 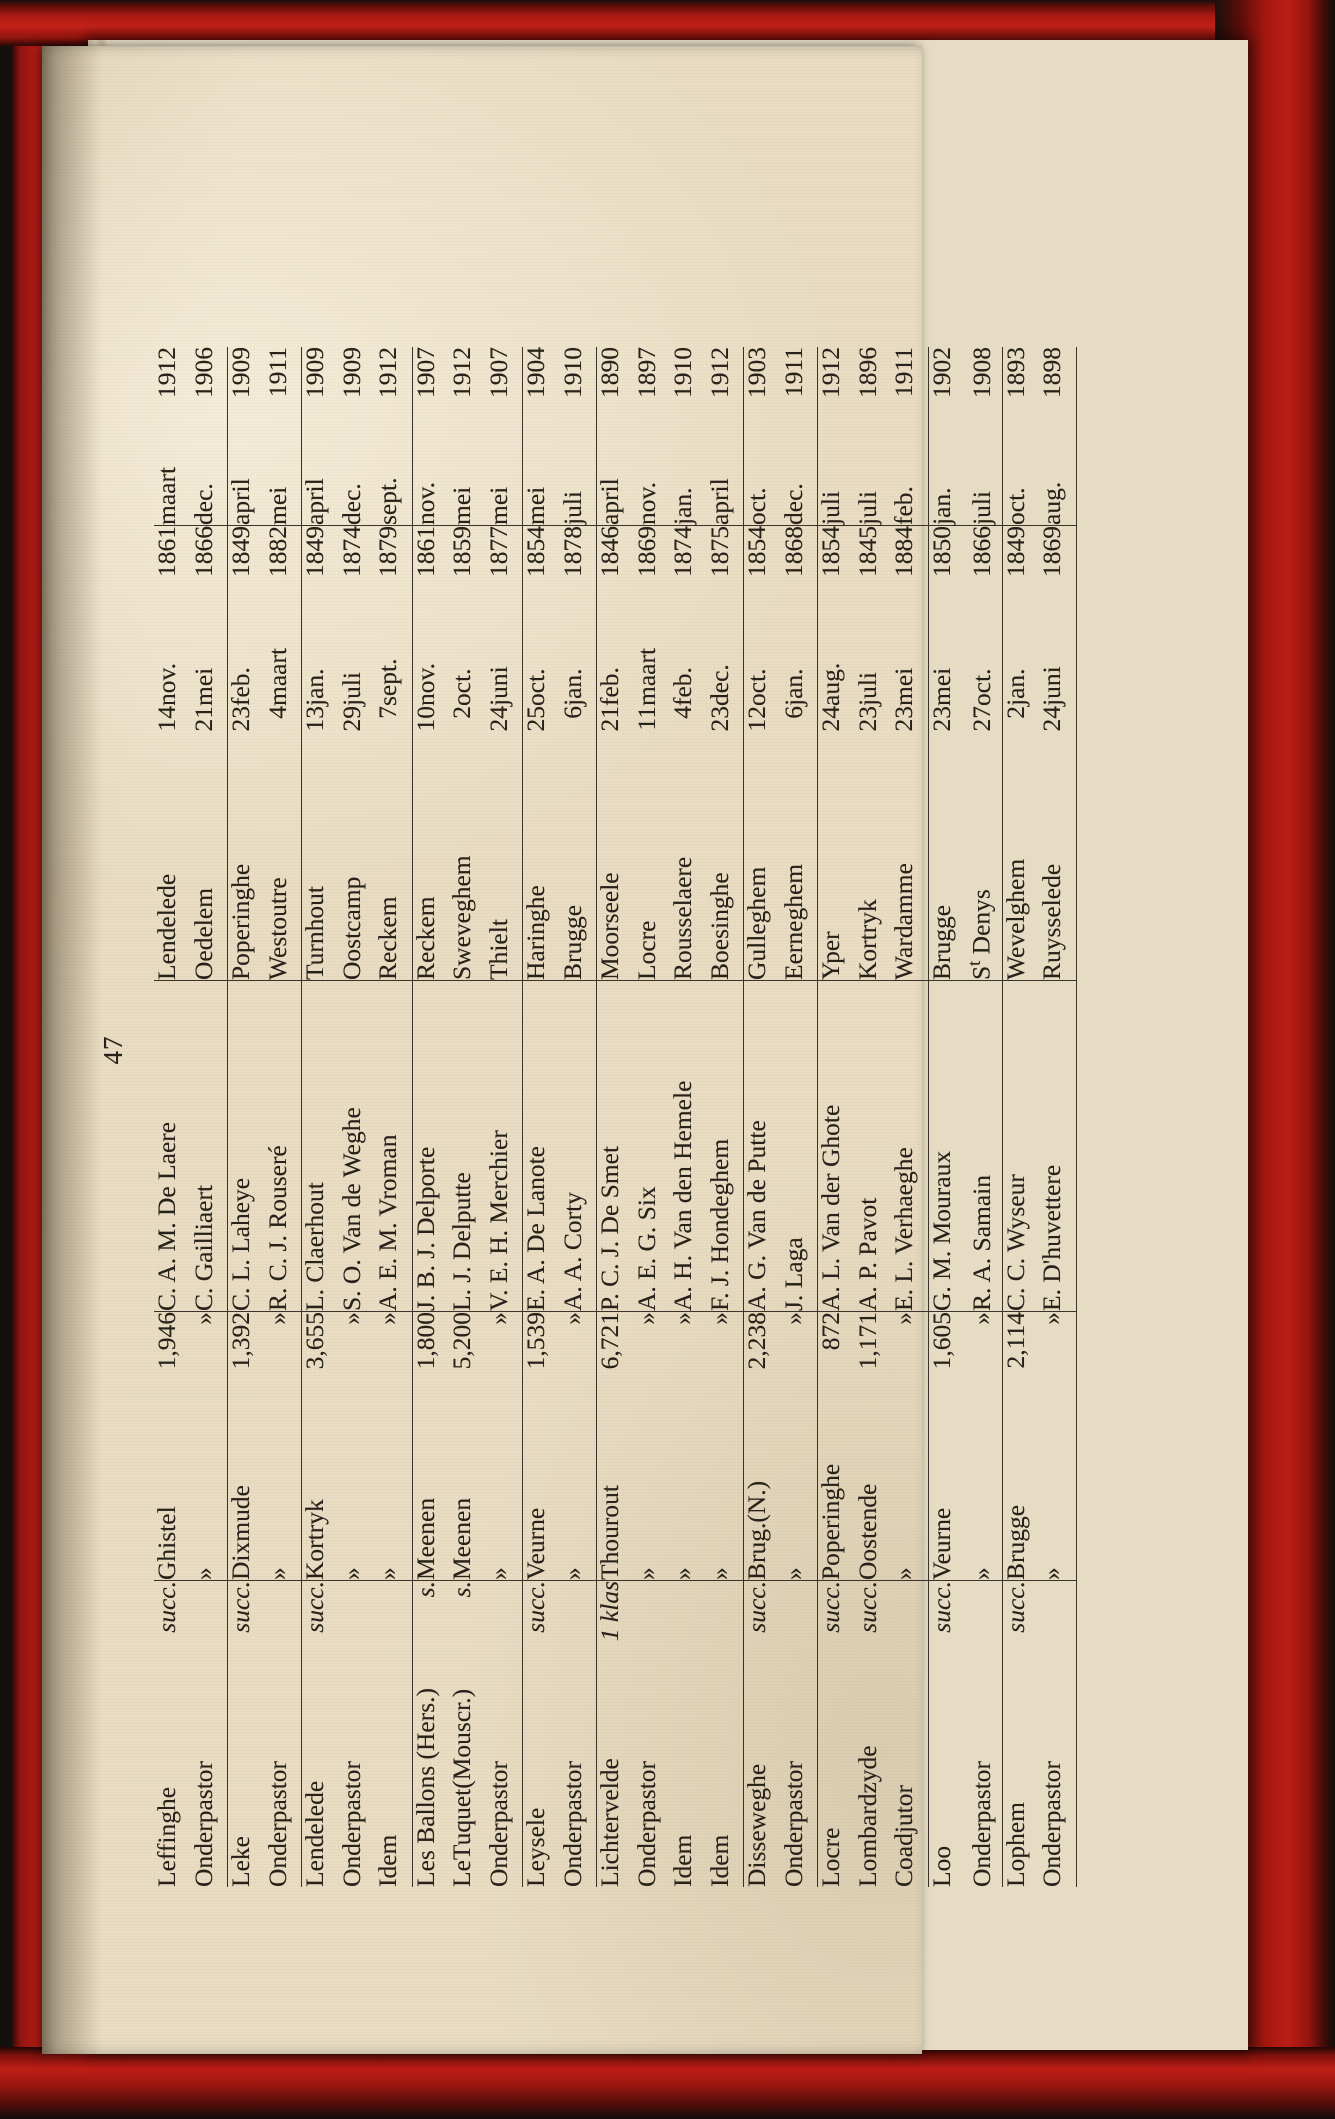 What do you see at coordinates (171, 875) in the screenshot?
I see `cell-loc: Lendelede` at bounding box center [171, 875].